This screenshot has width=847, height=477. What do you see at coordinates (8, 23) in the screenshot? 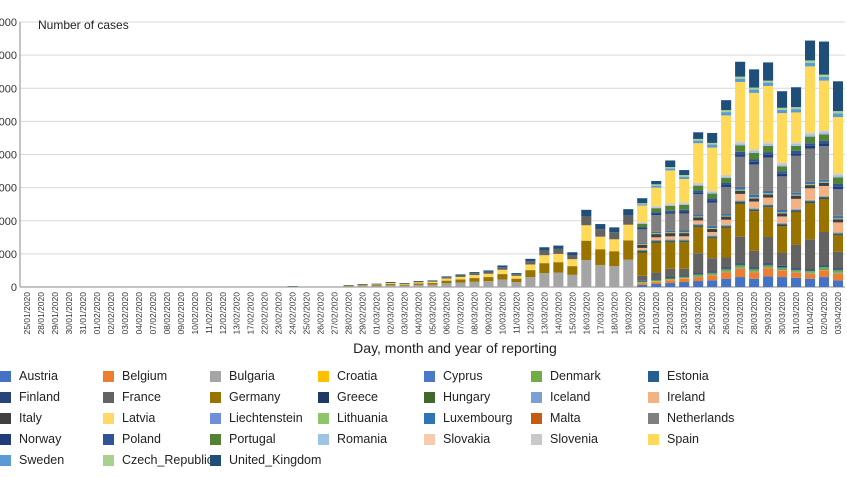
I see `y-tick-label: 8000` at bounding box center [8, 23].